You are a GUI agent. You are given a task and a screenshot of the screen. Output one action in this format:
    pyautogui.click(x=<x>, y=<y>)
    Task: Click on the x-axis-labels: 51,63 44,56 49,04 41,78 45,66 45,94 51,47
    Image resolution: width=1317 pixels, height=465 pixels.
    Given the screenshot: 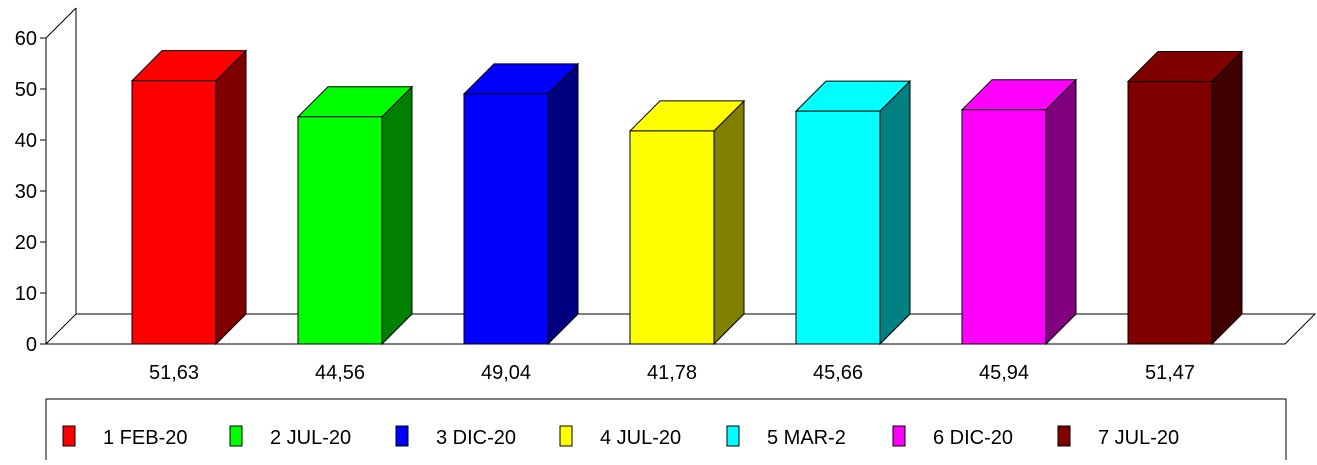 What is the action you would take?
    pyautogui.click(x=672, y=373)
    